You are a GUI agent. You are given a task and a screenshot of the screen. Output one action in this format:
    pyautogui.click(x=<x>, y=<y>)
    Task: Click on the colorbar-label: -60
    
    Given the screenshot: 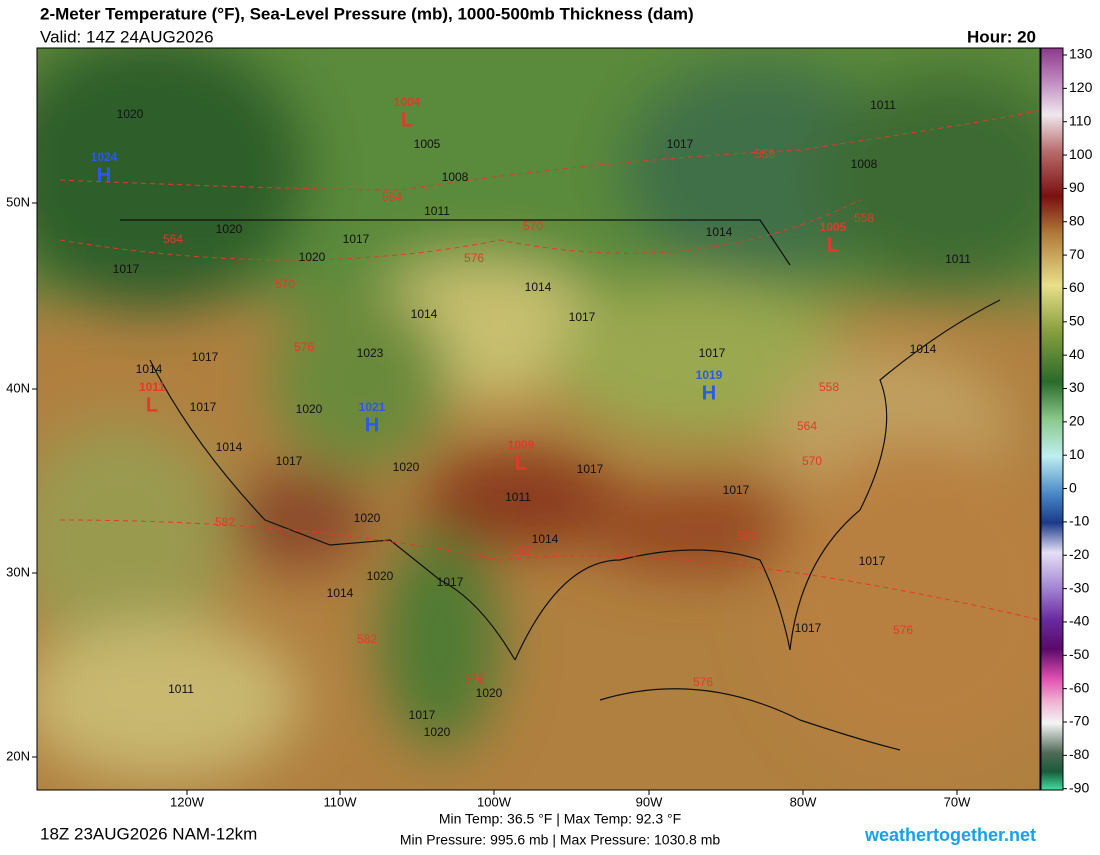 What is the action you would take?
    pyautogui.click(x=1079, y=687)
    